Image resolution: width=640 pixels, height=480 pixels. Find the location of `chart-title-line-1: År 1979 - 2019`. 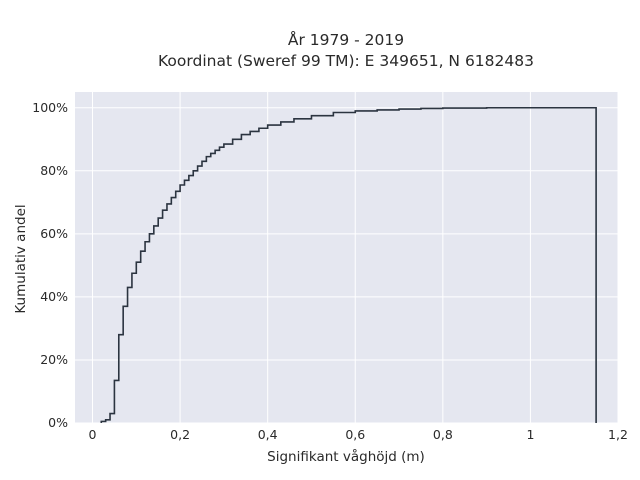

chart-title-line-1: År 1979 - 2019 is located at coordinates (346, 39).